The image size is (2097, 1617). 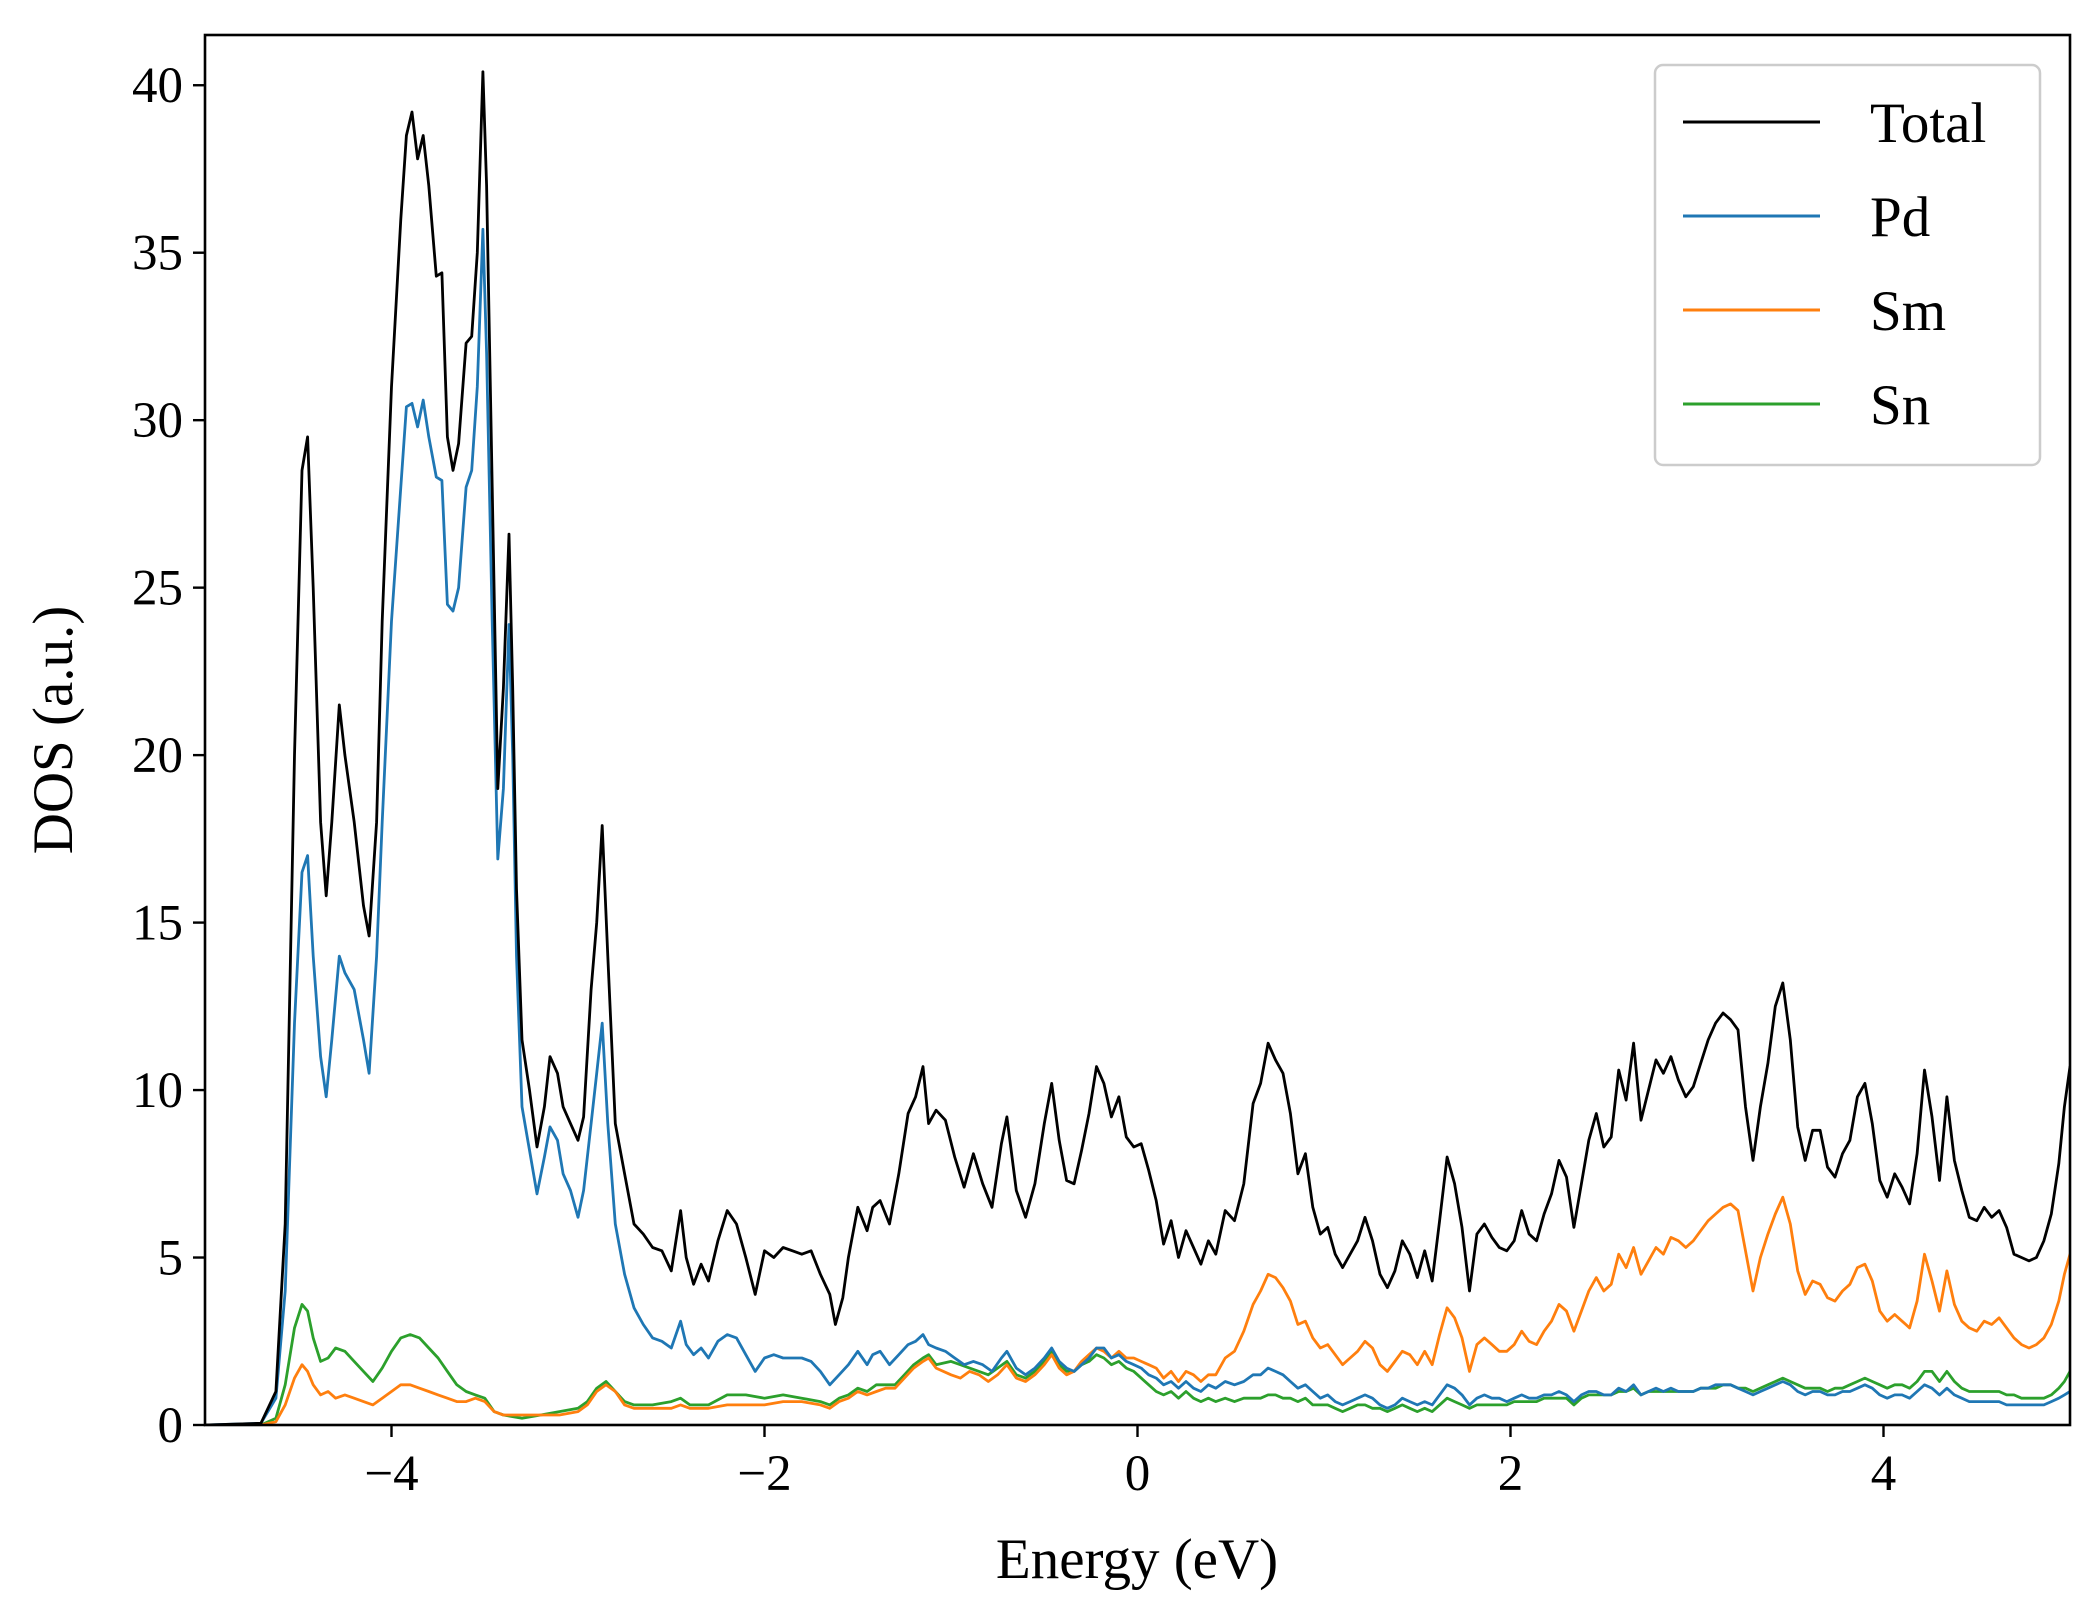 I want to click on y-tick-label: 25, so click(x=157, y=589).